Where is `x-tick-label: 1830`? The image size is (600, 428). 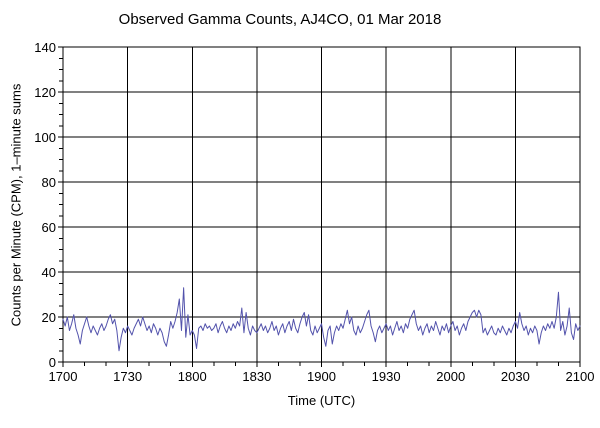 x-tick-label: 1830 is located at coordinates (256, 376).